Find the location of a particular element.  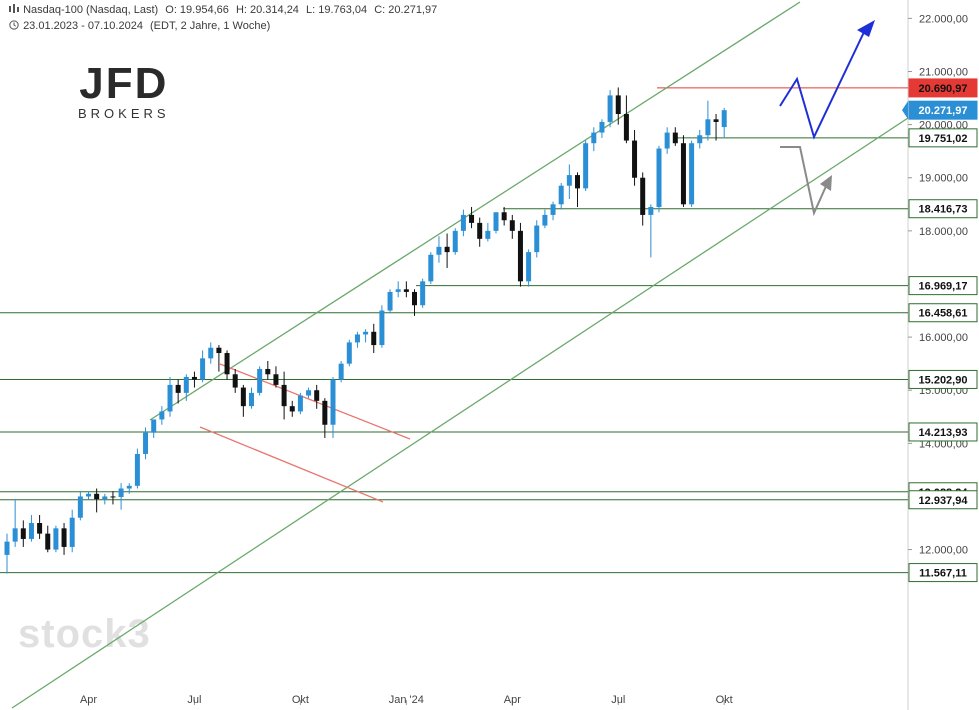

price-tag-label: 20.690,97 is located at coordinates (943, 89).